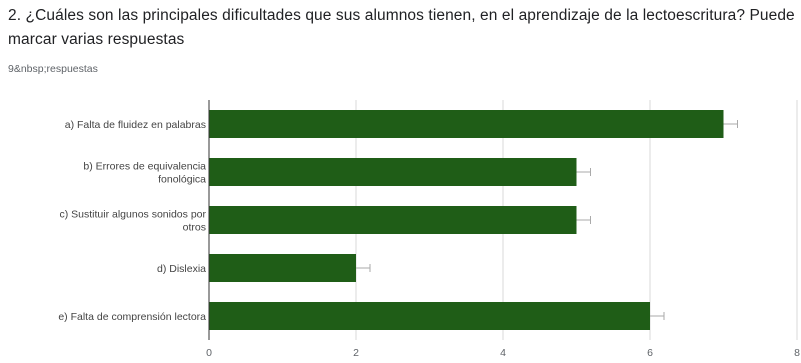 The height and width of the screenshot is (363, 801). I want to click on x-tick-labels: 0 2 4 6 8, so click(503, 353).